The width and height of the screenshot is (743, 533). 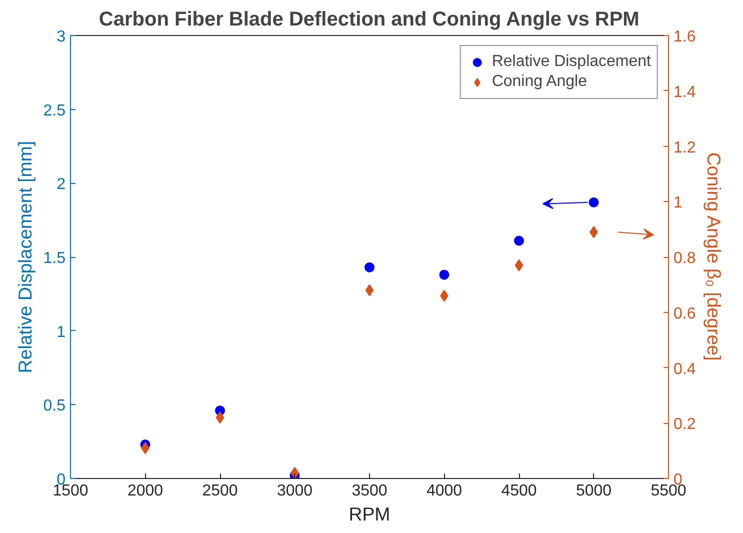 What do you see at coordinates (369, 514) in the screenshot?
I see `x-axis-title: RPM` at bounding box center [369, 514].